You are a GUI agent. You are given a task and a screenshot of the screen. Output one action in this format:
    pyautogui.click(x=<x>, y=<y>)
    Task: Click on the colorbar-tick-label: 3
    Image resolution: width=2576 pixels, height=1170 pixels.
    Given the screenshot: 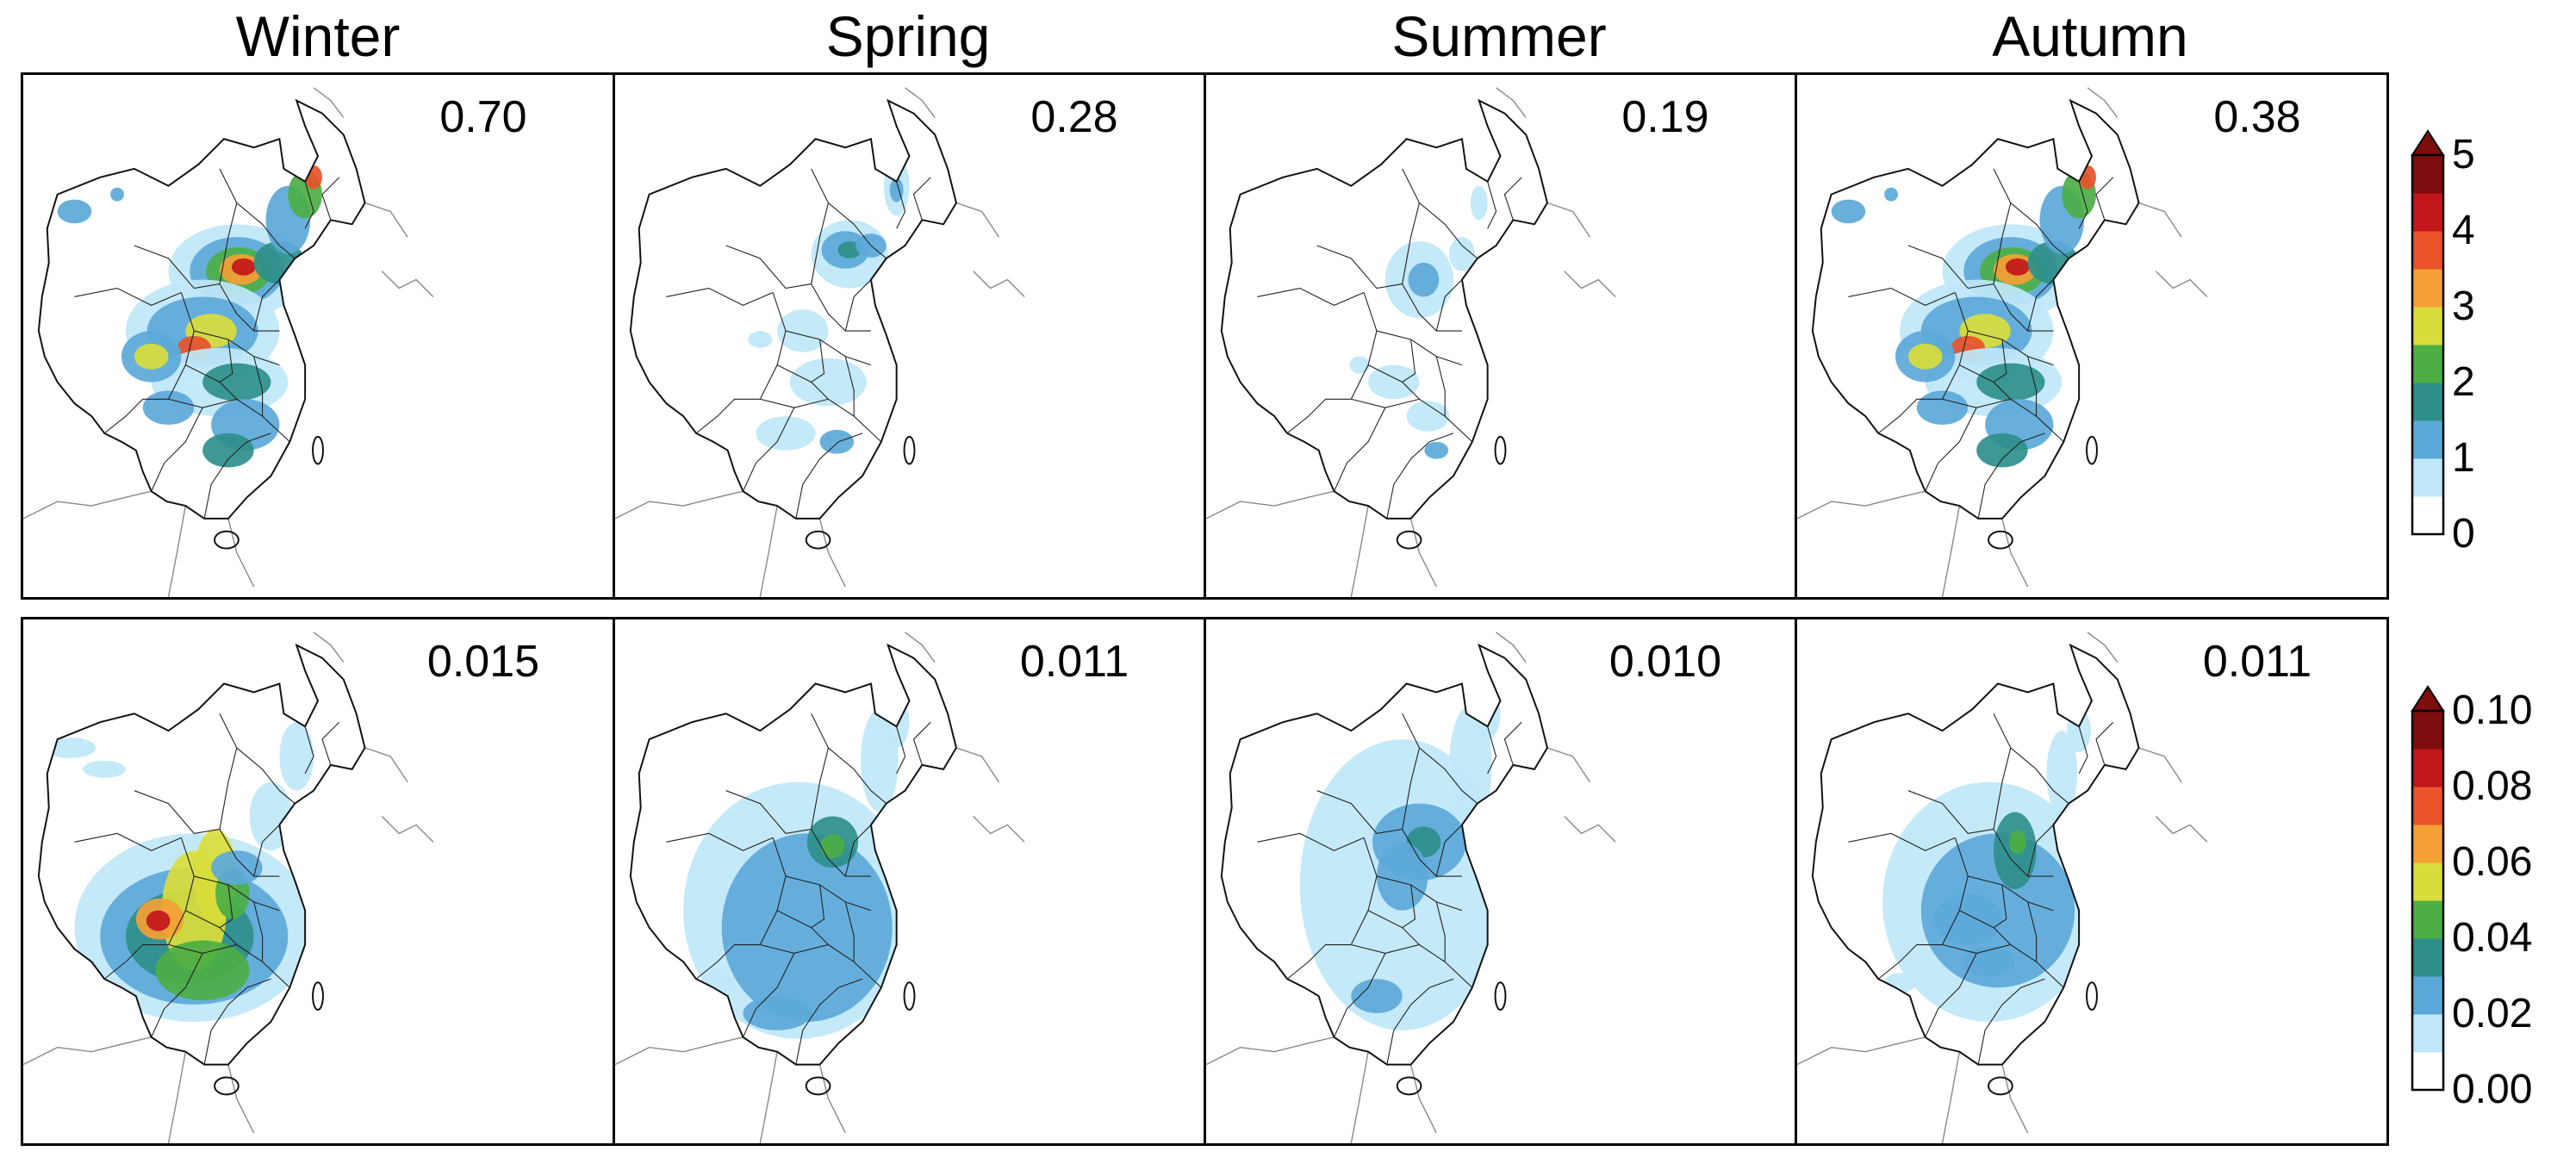 What is the action you would take?
    pyautogui.click(x=2464, y=306)
    